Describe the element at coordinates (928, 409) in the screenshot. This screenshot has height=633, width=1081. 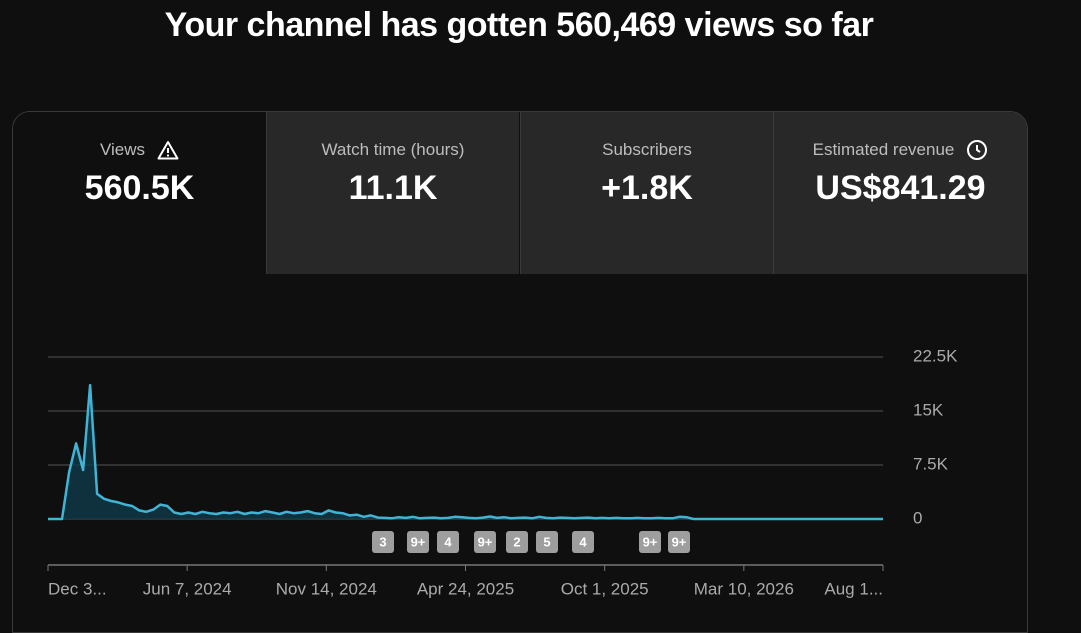
I see `y-tick-label: 15K` at that location.